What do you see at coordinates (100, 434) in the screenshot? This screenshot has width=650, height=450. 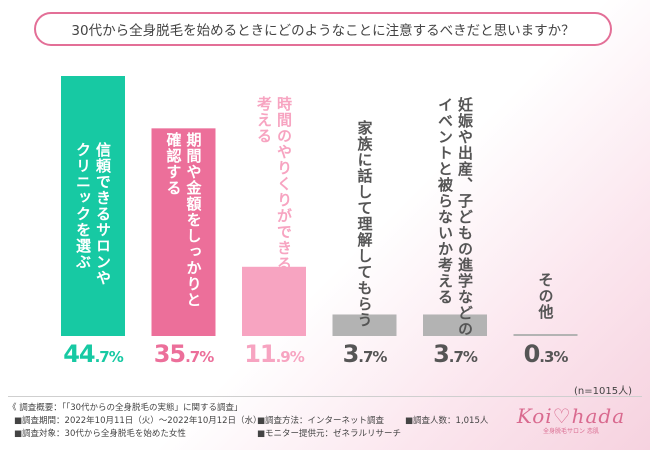 I see `survey-target: ■調査対象：30代から全身脱毛を始めた女性` at bounding box center [100, 434].